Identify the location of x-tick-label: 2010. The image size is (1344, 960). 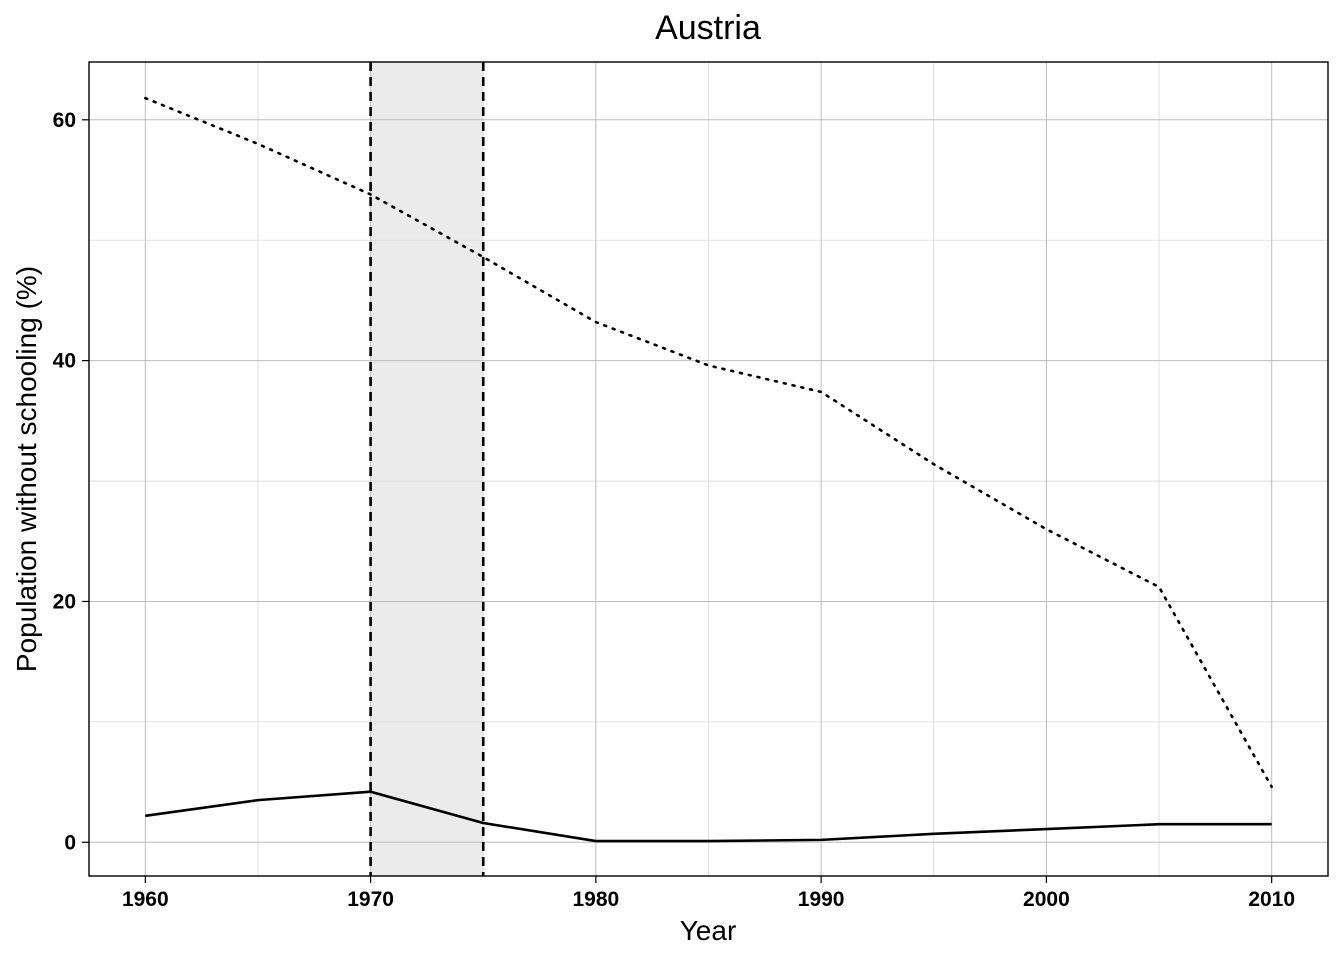
(1271, 899).